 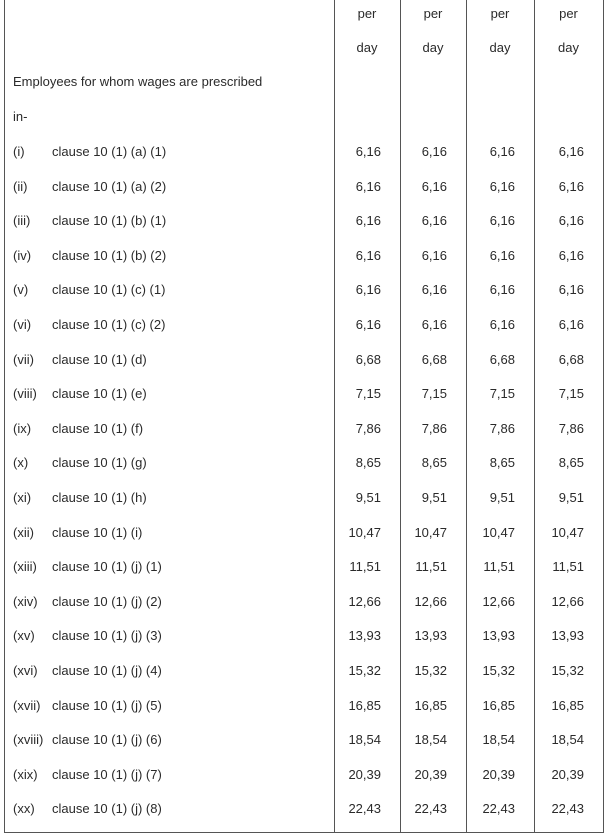 I want to click on clause-label: clause 10 (1) (f), so click(x=98, y=428).